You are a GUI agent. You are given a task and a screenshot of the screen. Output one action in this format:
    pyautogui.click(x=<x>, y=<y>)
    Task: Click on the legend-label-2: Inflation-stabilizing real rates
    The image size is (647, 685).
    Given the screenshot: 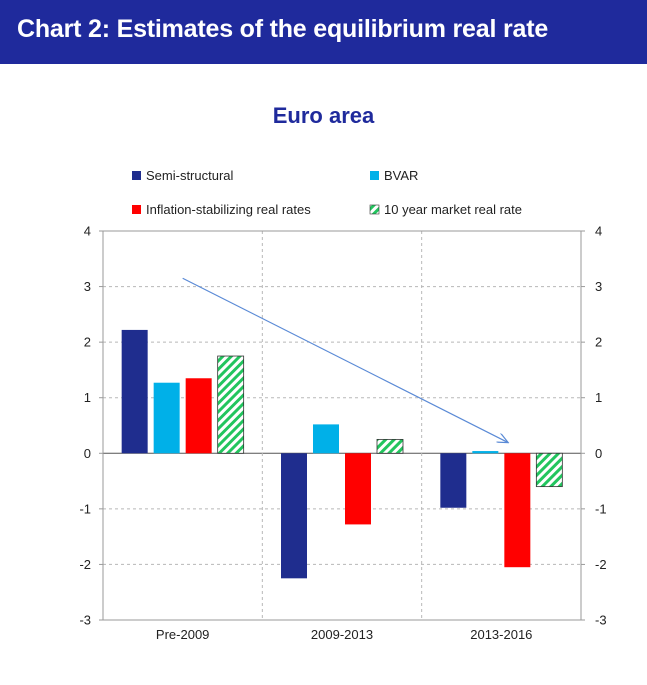 What is the action you would take?
    pyautogui.click(x=228, y=209)
    